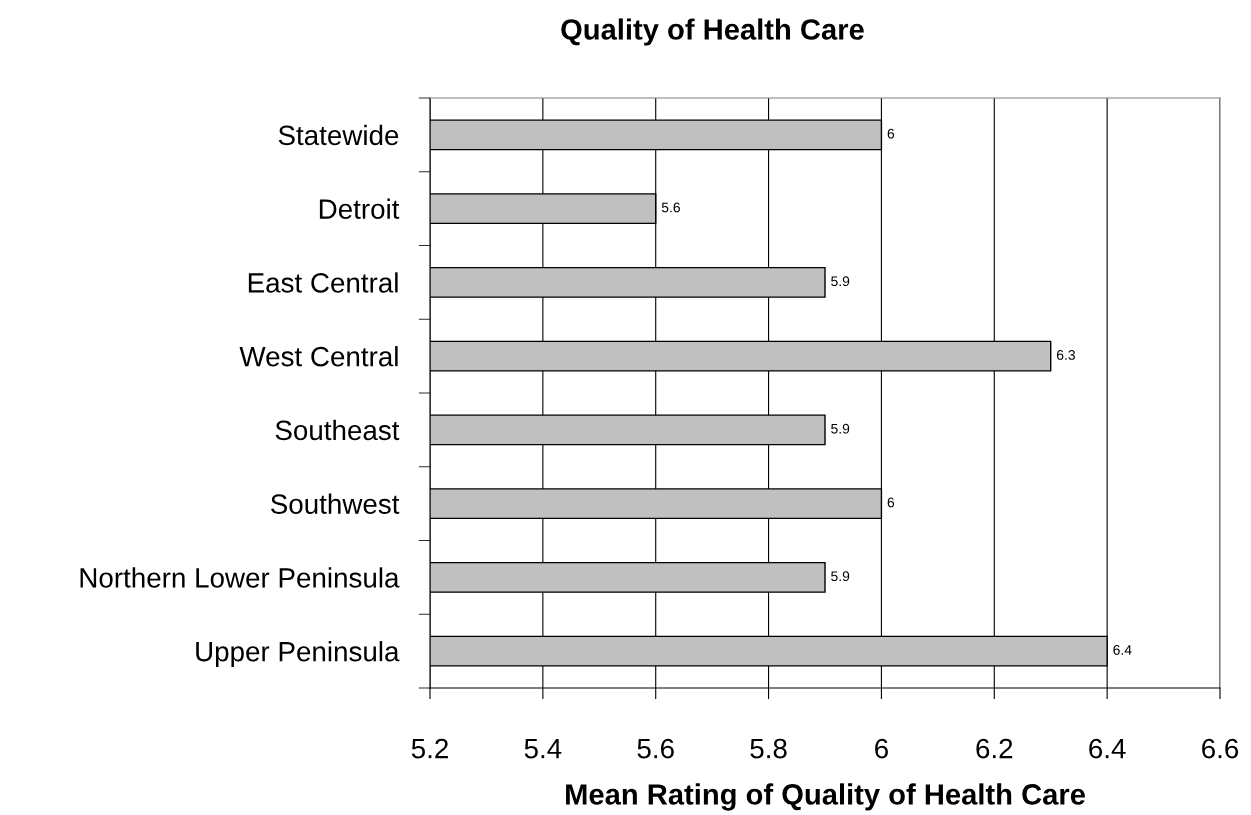  What do you see at coordinates (338, 135) in the screenshot?
I see `y-tick-label: Statewide` at bounding box center [338, 135].